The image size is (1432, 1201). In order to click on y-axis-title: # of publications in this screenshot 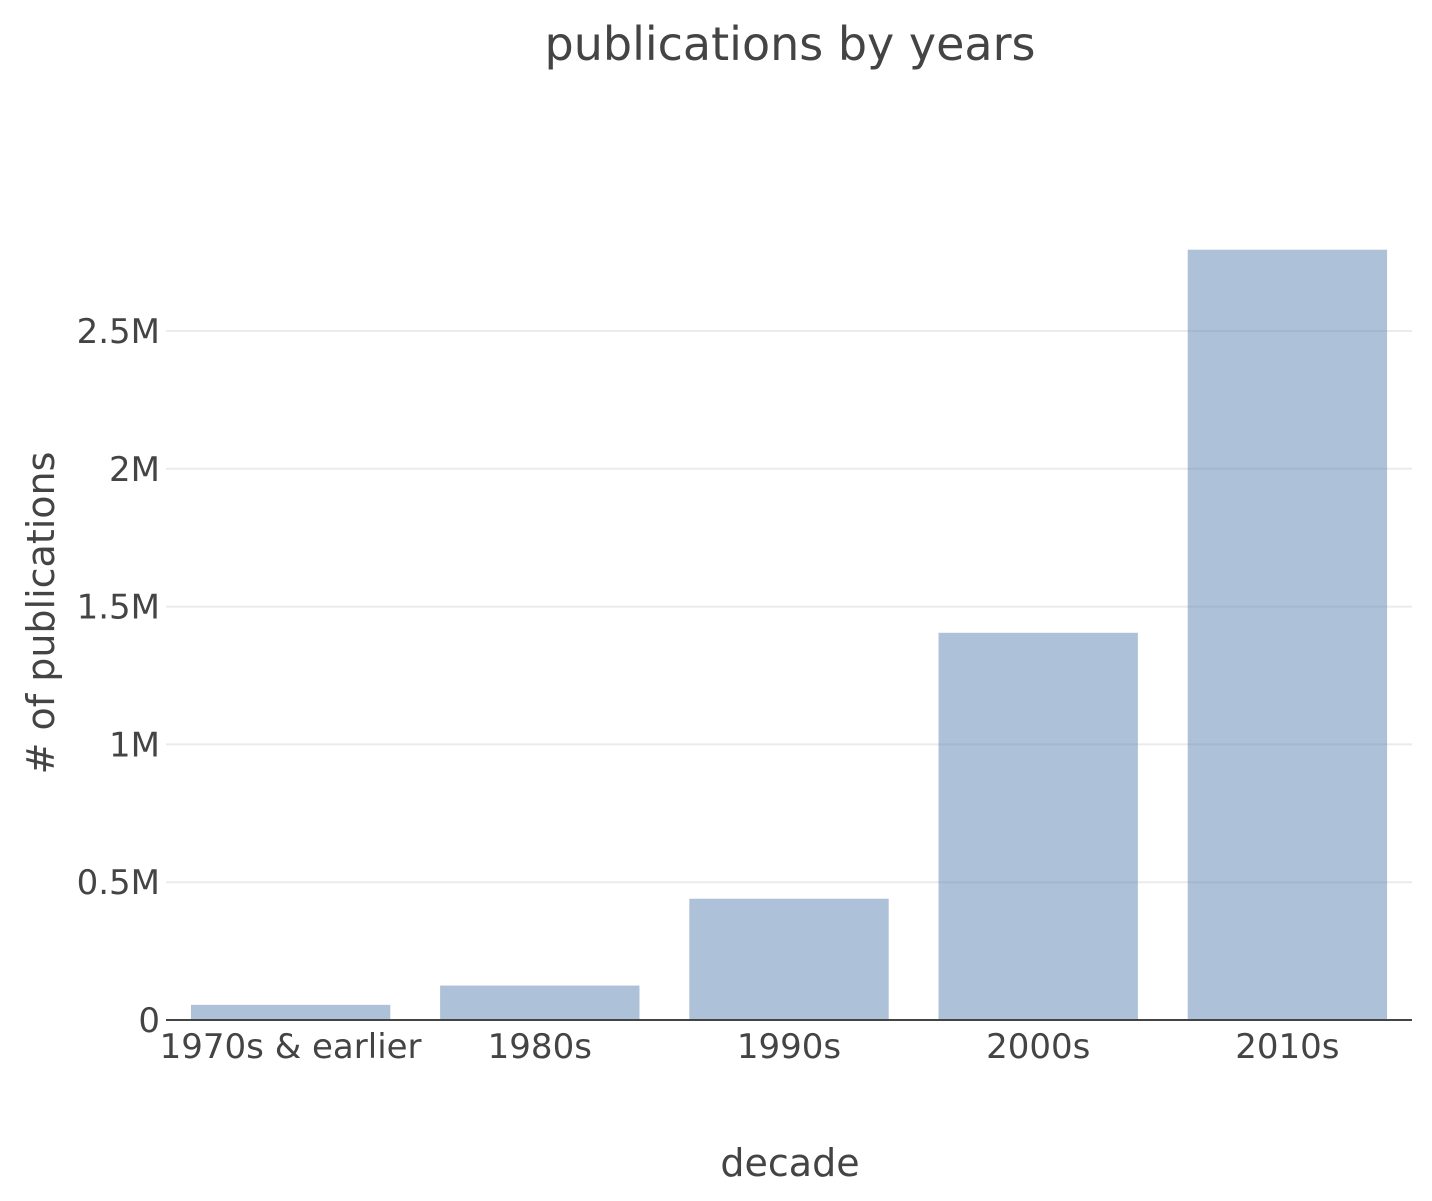, I will do `click(41, 613)`.